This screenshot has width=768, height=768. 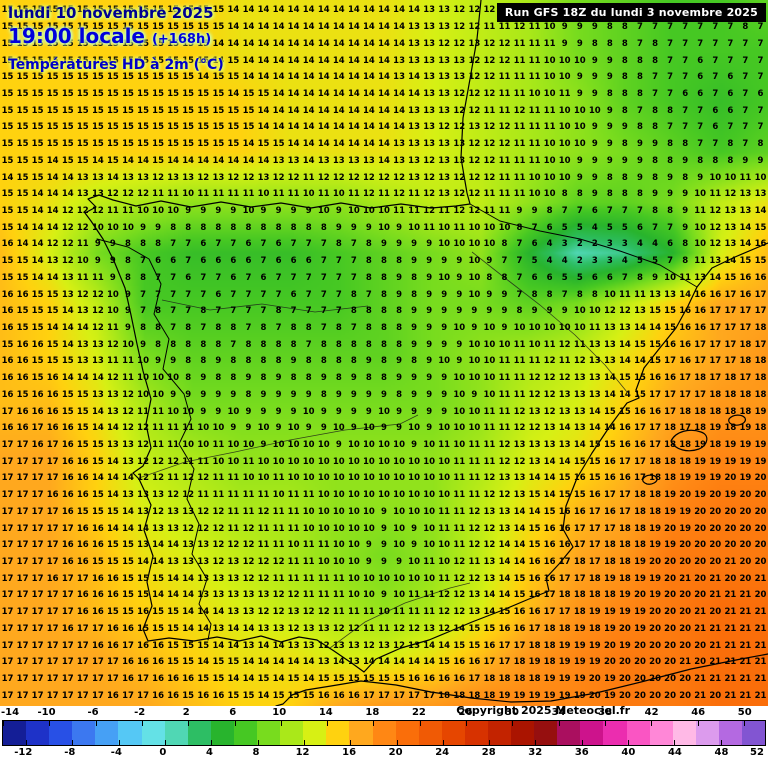 What do you see at coordinates (655, 244) in the screenshot?
I see `temp-value: 4` at bounding box center [655, 244].